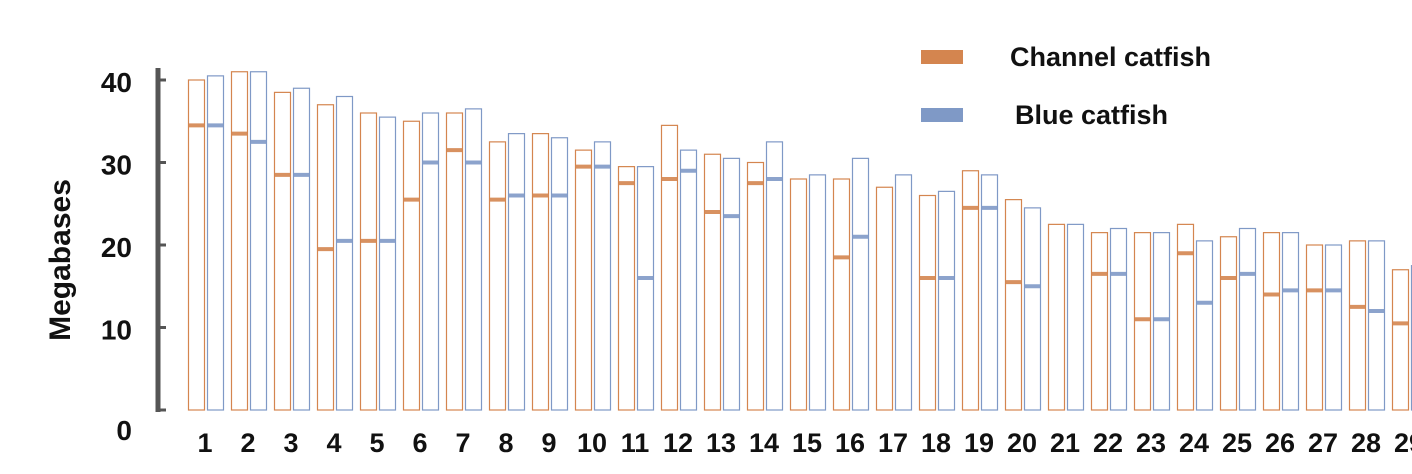  What do you see at coordinates (462, 443) in the screenshot?
I see `x-tick-label: 7` at bounding box center [462, 443].